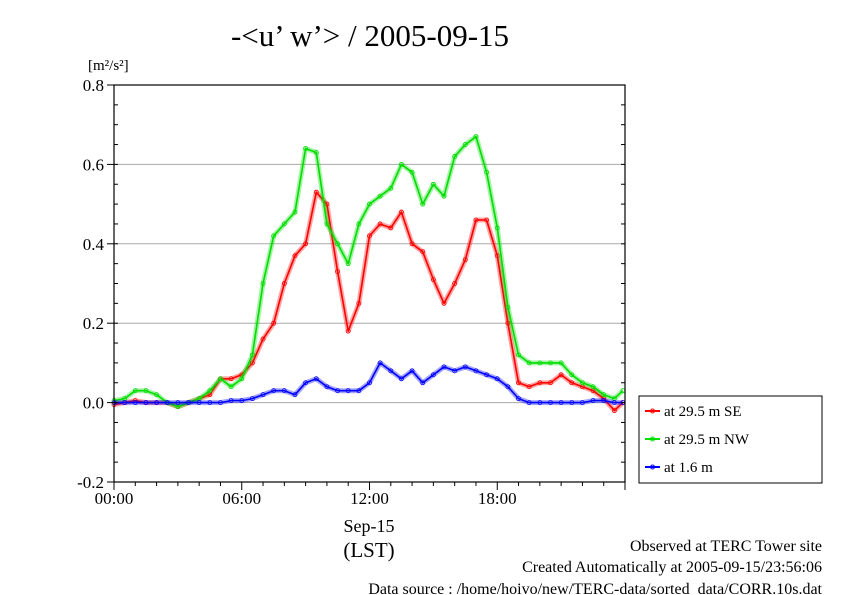 Image resolution: width=842 pixels, height=595 pixels. What do you see at coordinates (369, 498) in the screenshot?
I see `x-tick-label: 12:00` at bounding box center [369, 498].